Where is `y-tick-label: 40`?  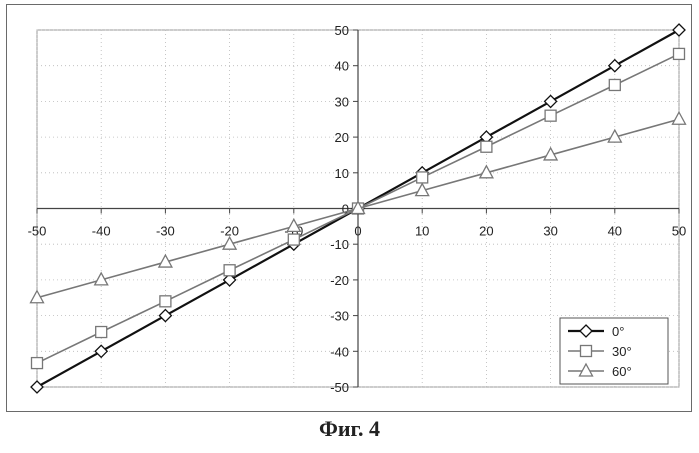
y-tick-label: 40 is located at coordinates (342, 66).